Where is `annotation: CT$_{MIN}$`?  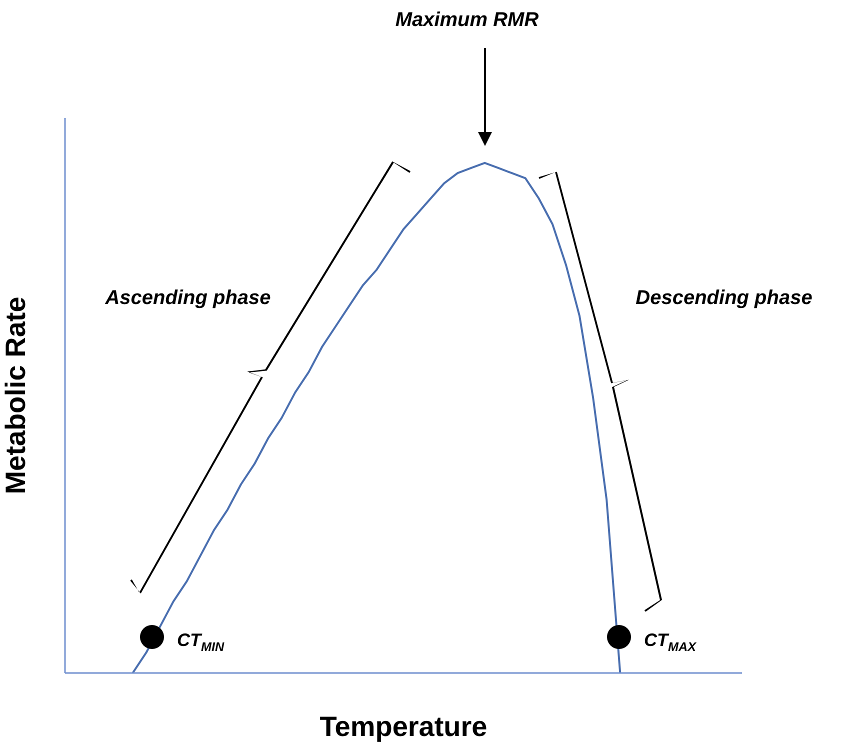
annotation: CT$_{MIN}$ is located at coordinates (201, 642).